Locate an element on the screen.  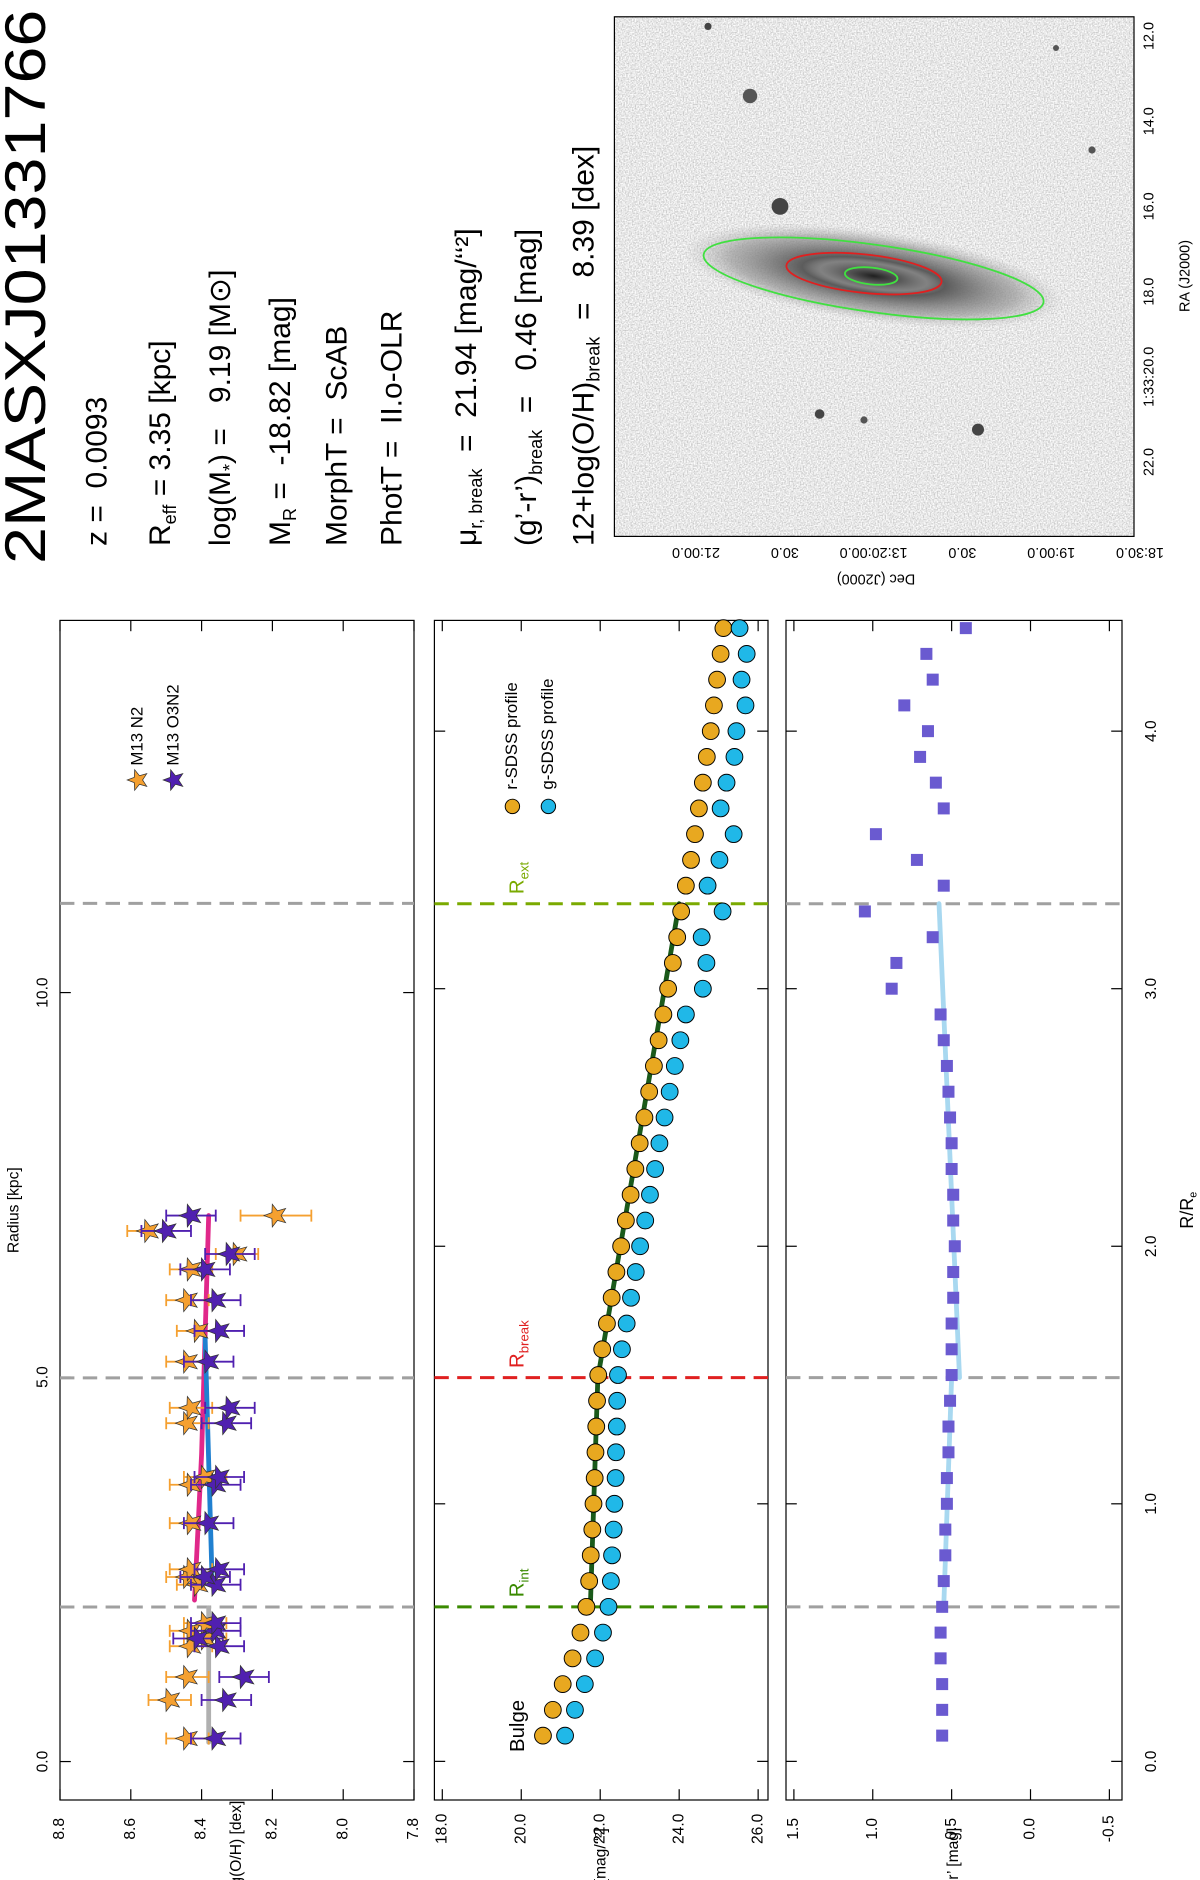
subscript: R is located at coordinates (290, 514).